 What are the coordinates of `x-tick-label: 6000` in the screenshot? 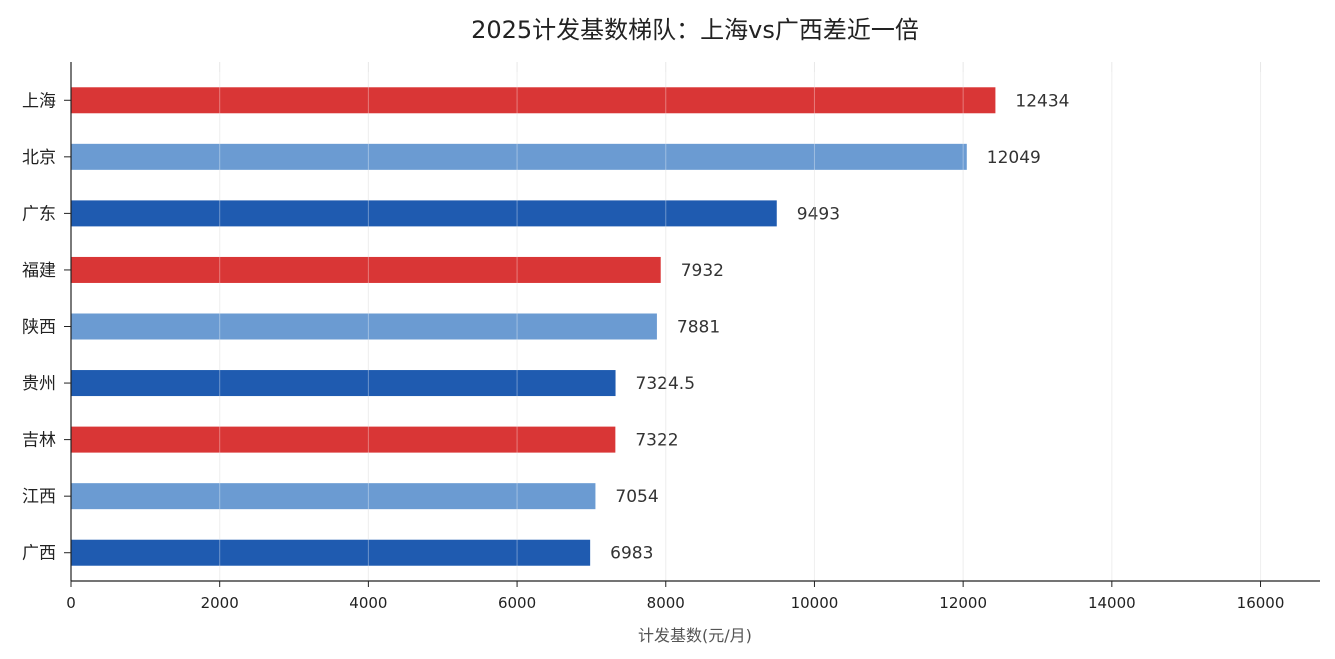 It's located at (517, 603).